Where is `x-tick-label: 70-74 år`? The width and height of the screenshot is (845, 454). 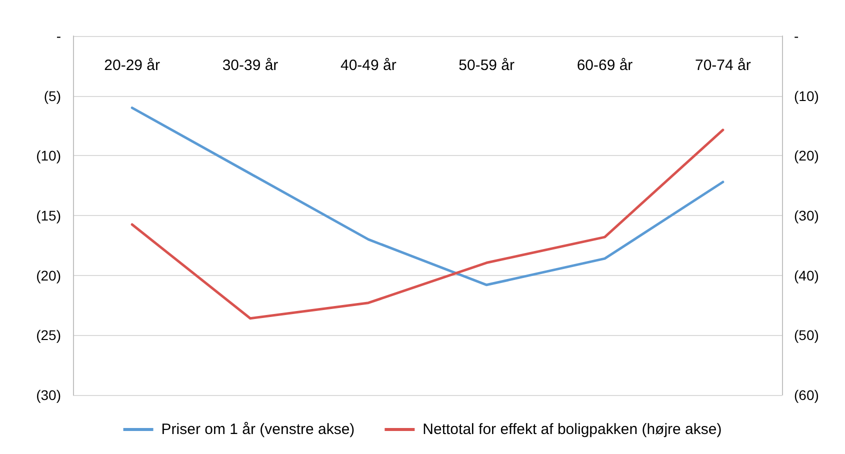
x-tick-label: 70-74 år is located at coordinates (722, 65).